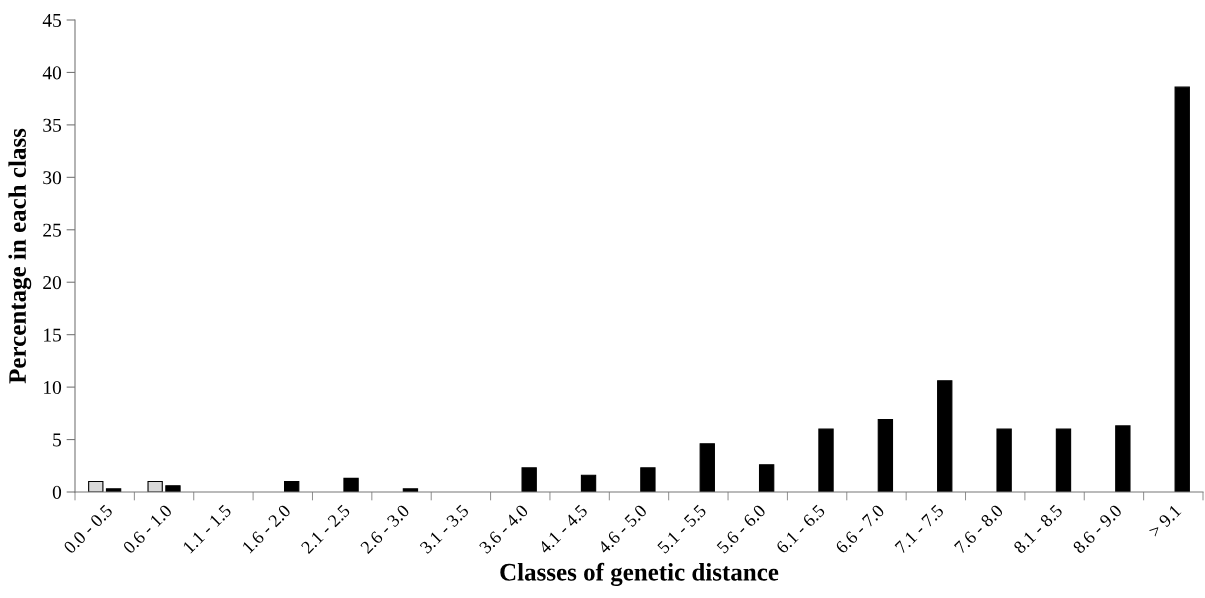  Describe the element at coordinates (919, 529) in the screenshot. I see `x-tick-label: 7.1 - 7.5` at that location.